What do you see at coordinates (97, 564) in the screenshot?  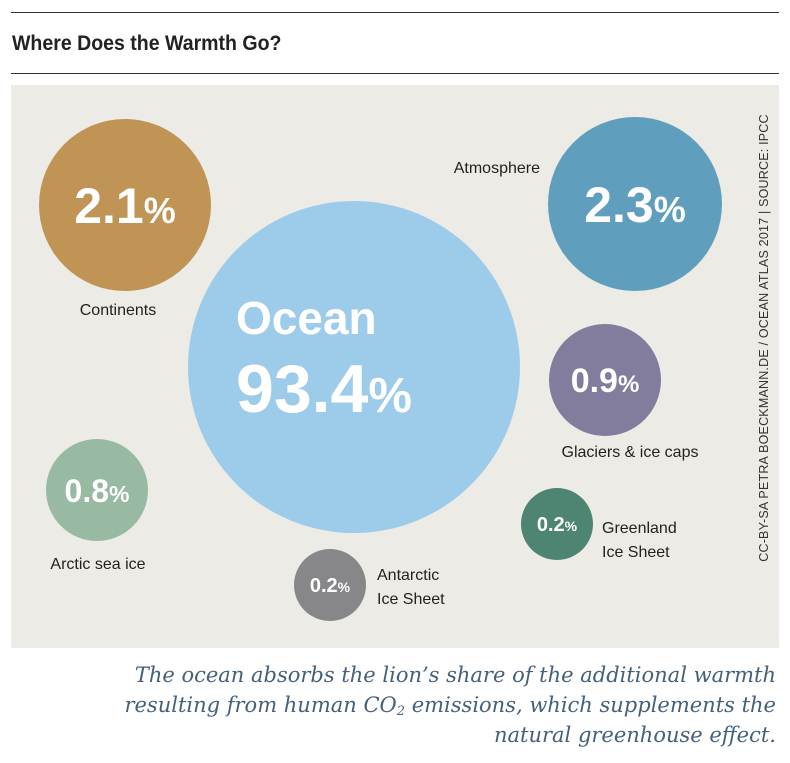 I see `name-label-arctic: Arctic sea ice` at bounding box center [97, 564].